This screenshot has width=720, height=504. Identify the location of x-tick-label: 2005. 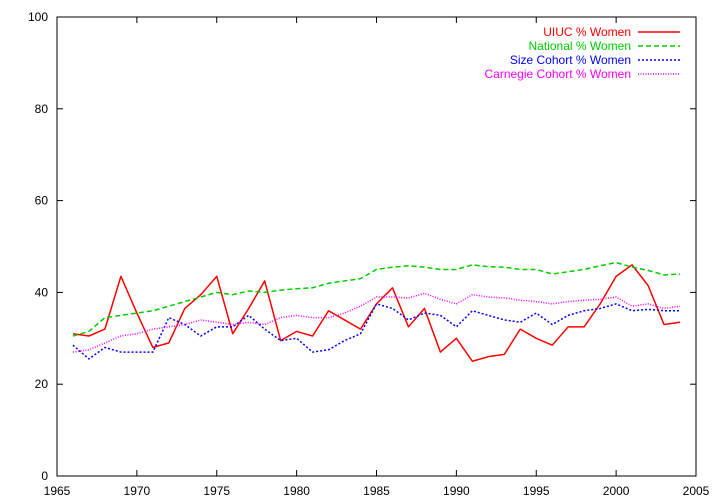
(696, 491).